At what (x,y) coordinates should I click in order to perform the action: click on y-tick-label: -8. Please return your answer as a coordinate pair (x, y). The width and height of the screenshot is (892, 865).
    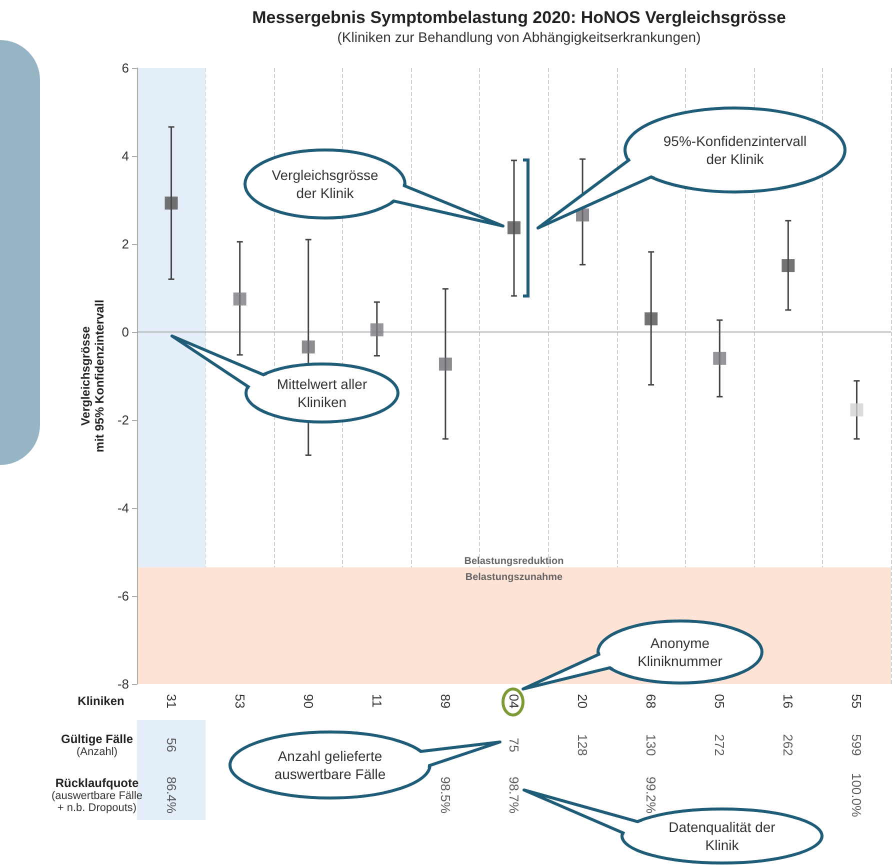
    Looking at the image, I should click on (123, 684).